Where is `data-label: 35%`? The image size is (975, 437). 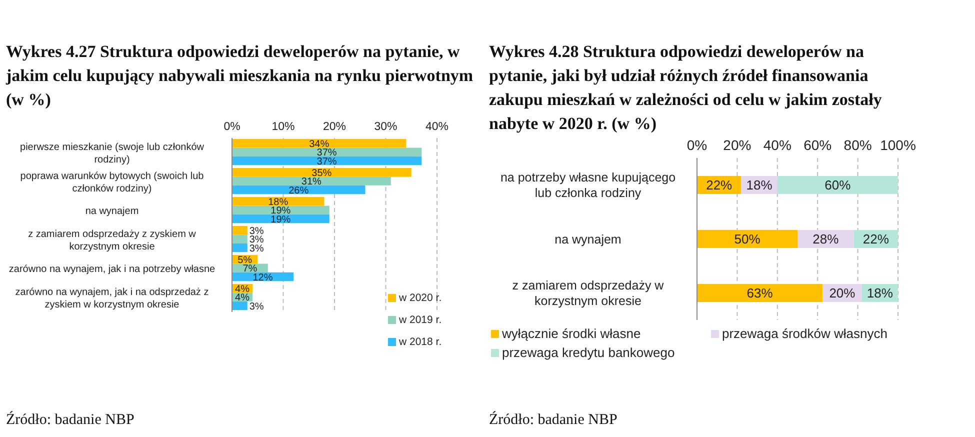
data-label: 35% is located at coordinates (322, 173).